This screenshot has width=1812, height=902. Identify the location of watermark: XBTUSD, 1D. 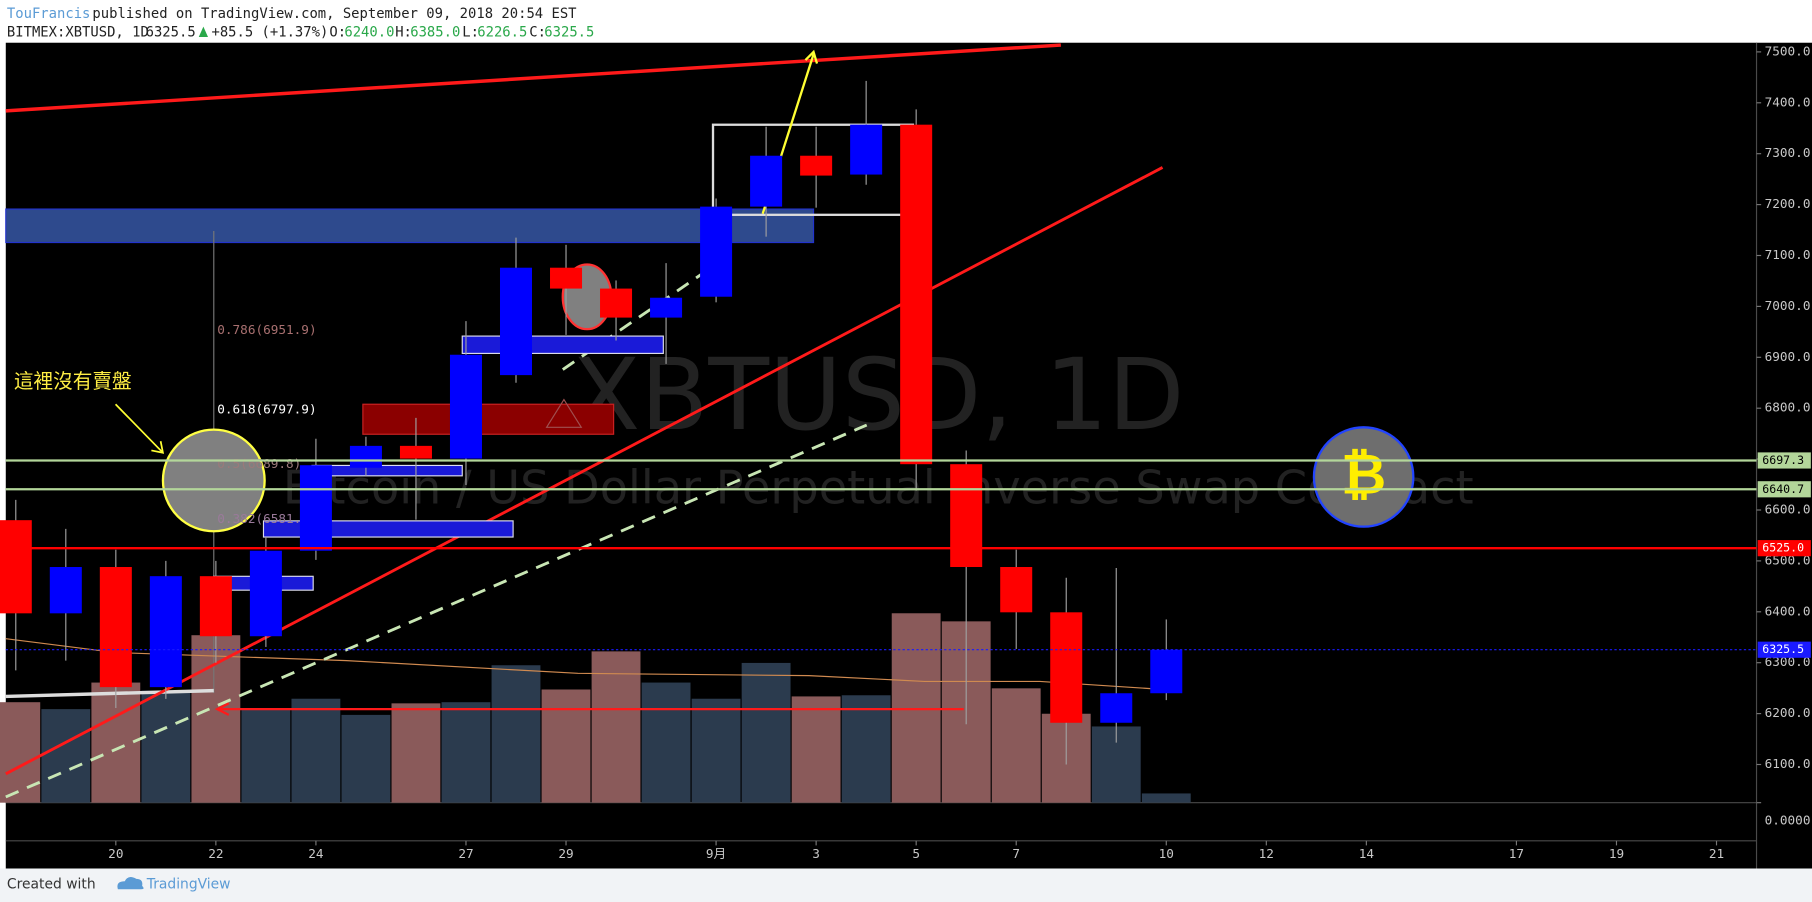
(878, 395).